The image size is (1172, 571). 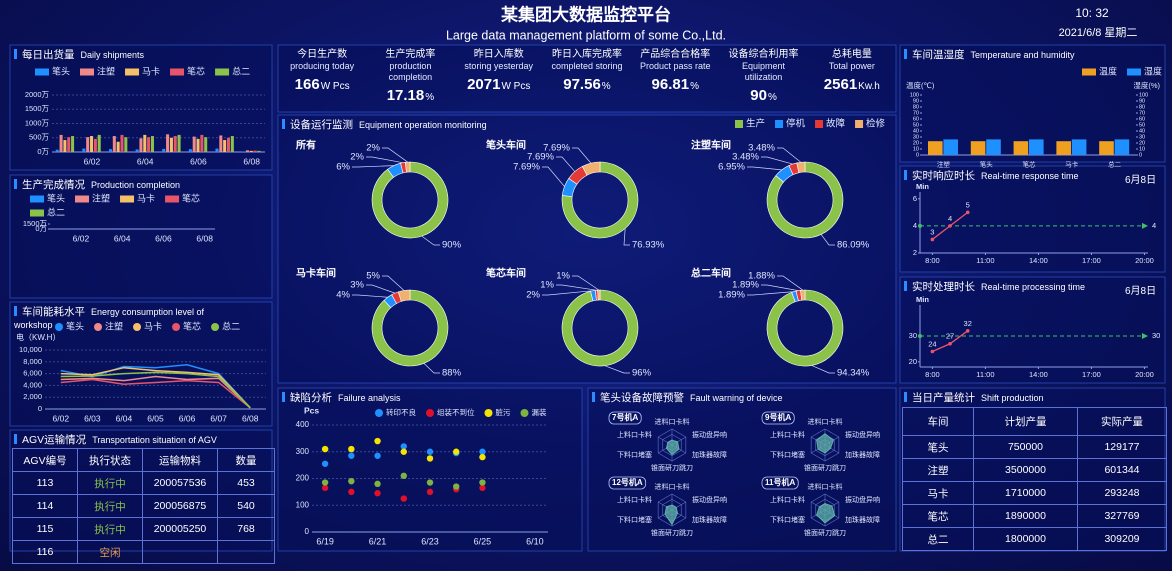 What do you see at coordinates (1034, 493) in the screenshot?
I see `table-row: 马卡 1710000 293248` at bounding box center [1034, 493].